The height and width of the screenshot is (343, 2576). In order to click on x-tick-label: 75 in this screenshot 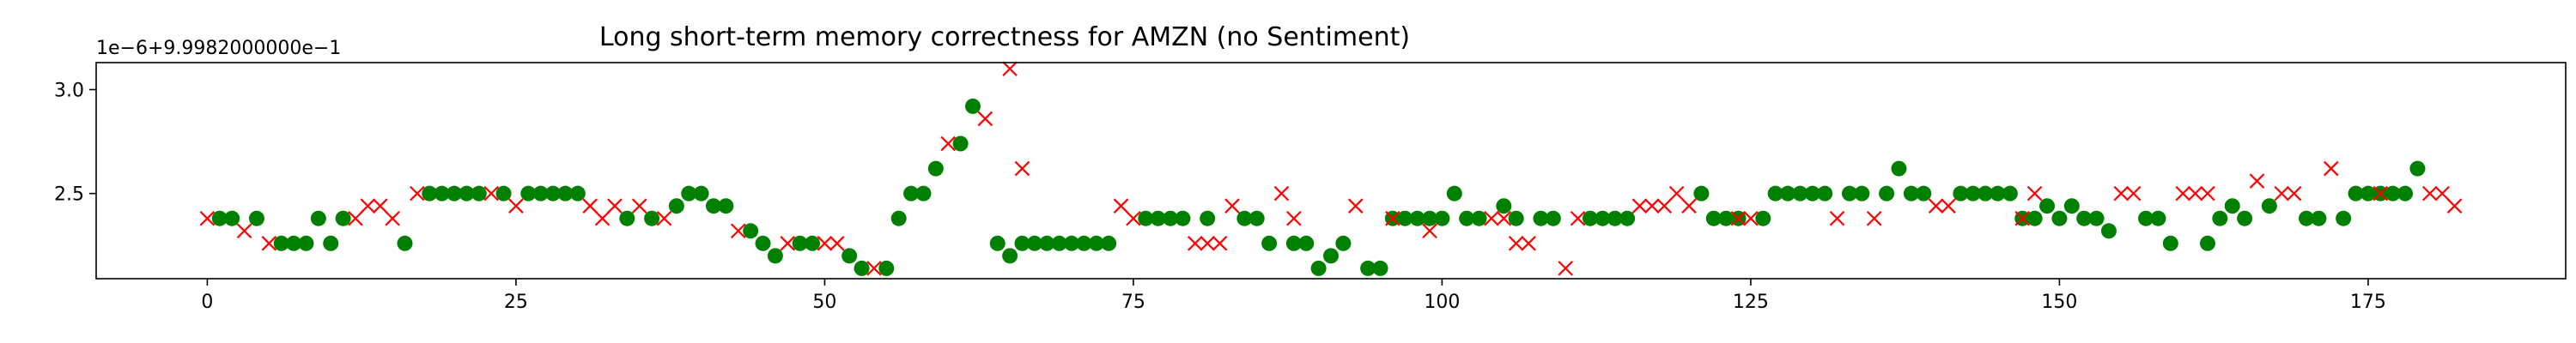, I will do `click(1133, 302)`.